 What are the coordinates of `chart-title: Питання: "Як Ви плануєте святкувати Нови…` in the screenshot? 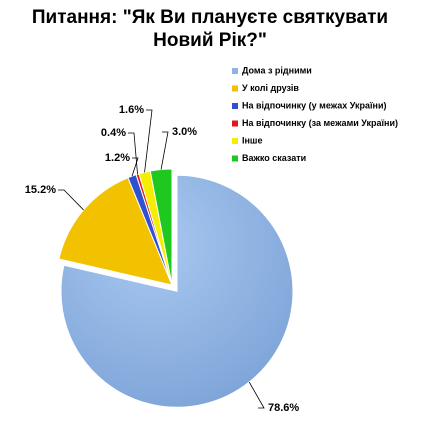 It's located at (210, 29).